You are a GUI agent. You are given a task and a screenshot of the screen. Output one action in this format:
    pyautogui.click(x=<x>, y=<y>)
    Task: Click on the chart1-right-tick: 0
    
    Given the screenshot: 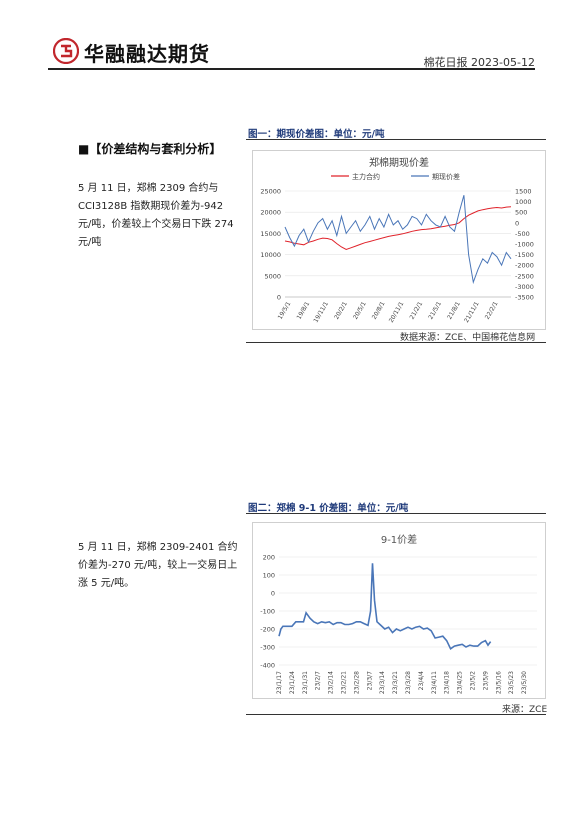 What is the action you would take?
    pyautogui.click(x=517, y=223)
    